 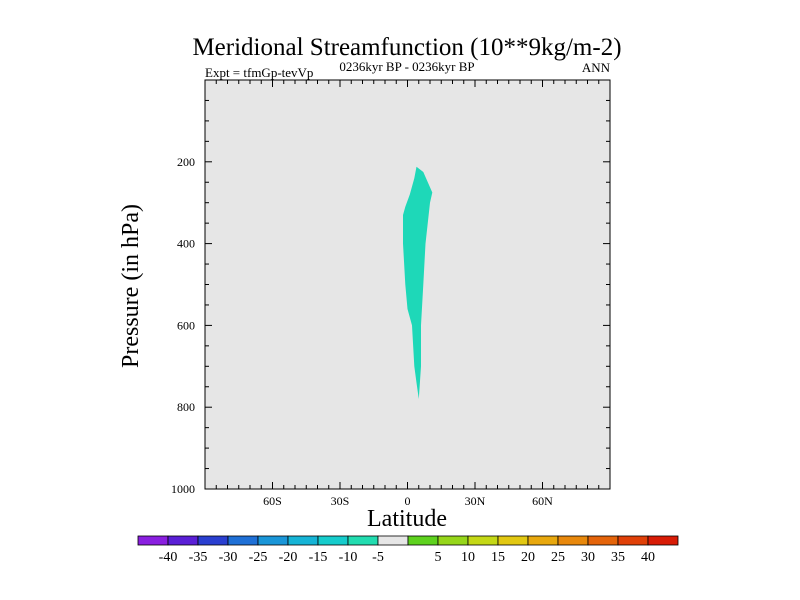 I want to click on x-axis-title: Latitude, so click(x=407, y=519).